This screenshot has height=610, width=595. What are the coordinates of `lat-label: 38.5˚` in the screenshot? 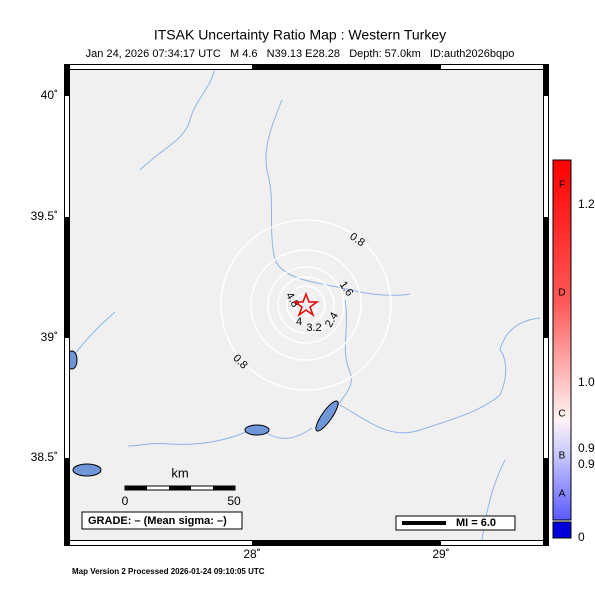 It's located at (44, 457).